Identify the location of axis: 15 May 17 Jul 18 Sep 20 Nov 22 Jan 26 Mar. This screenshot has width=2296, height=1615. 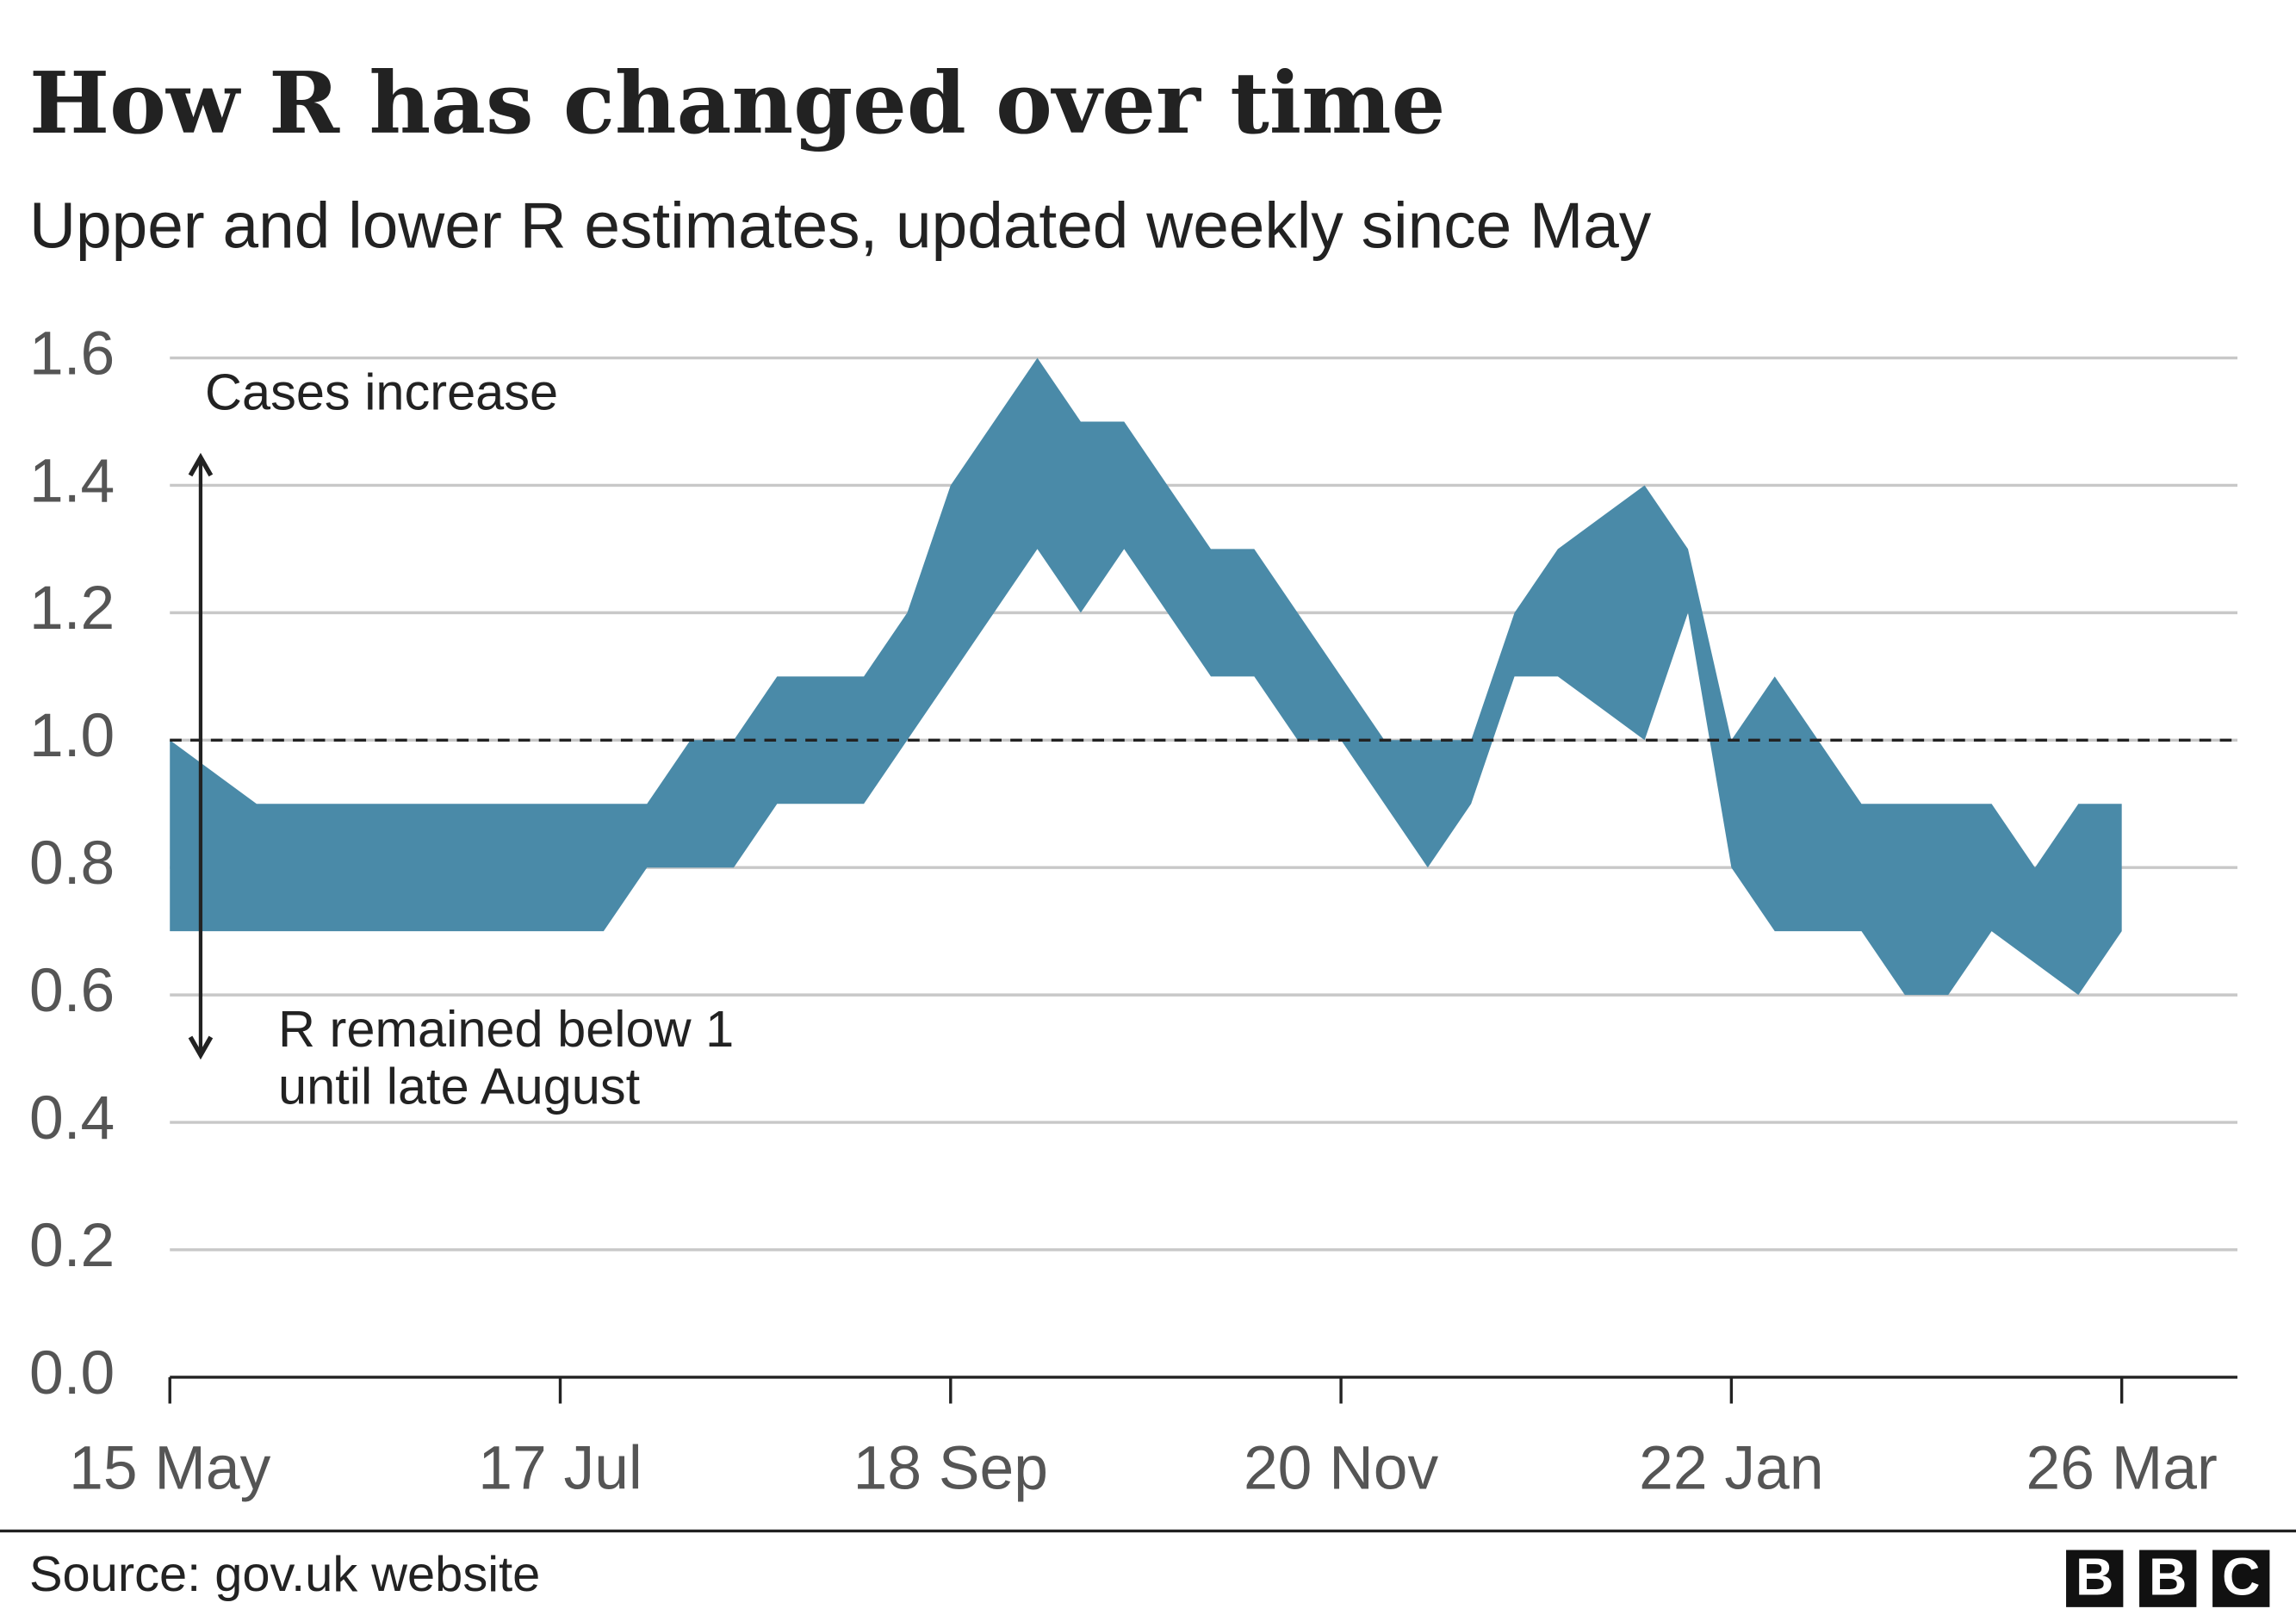
(1153, 1439).